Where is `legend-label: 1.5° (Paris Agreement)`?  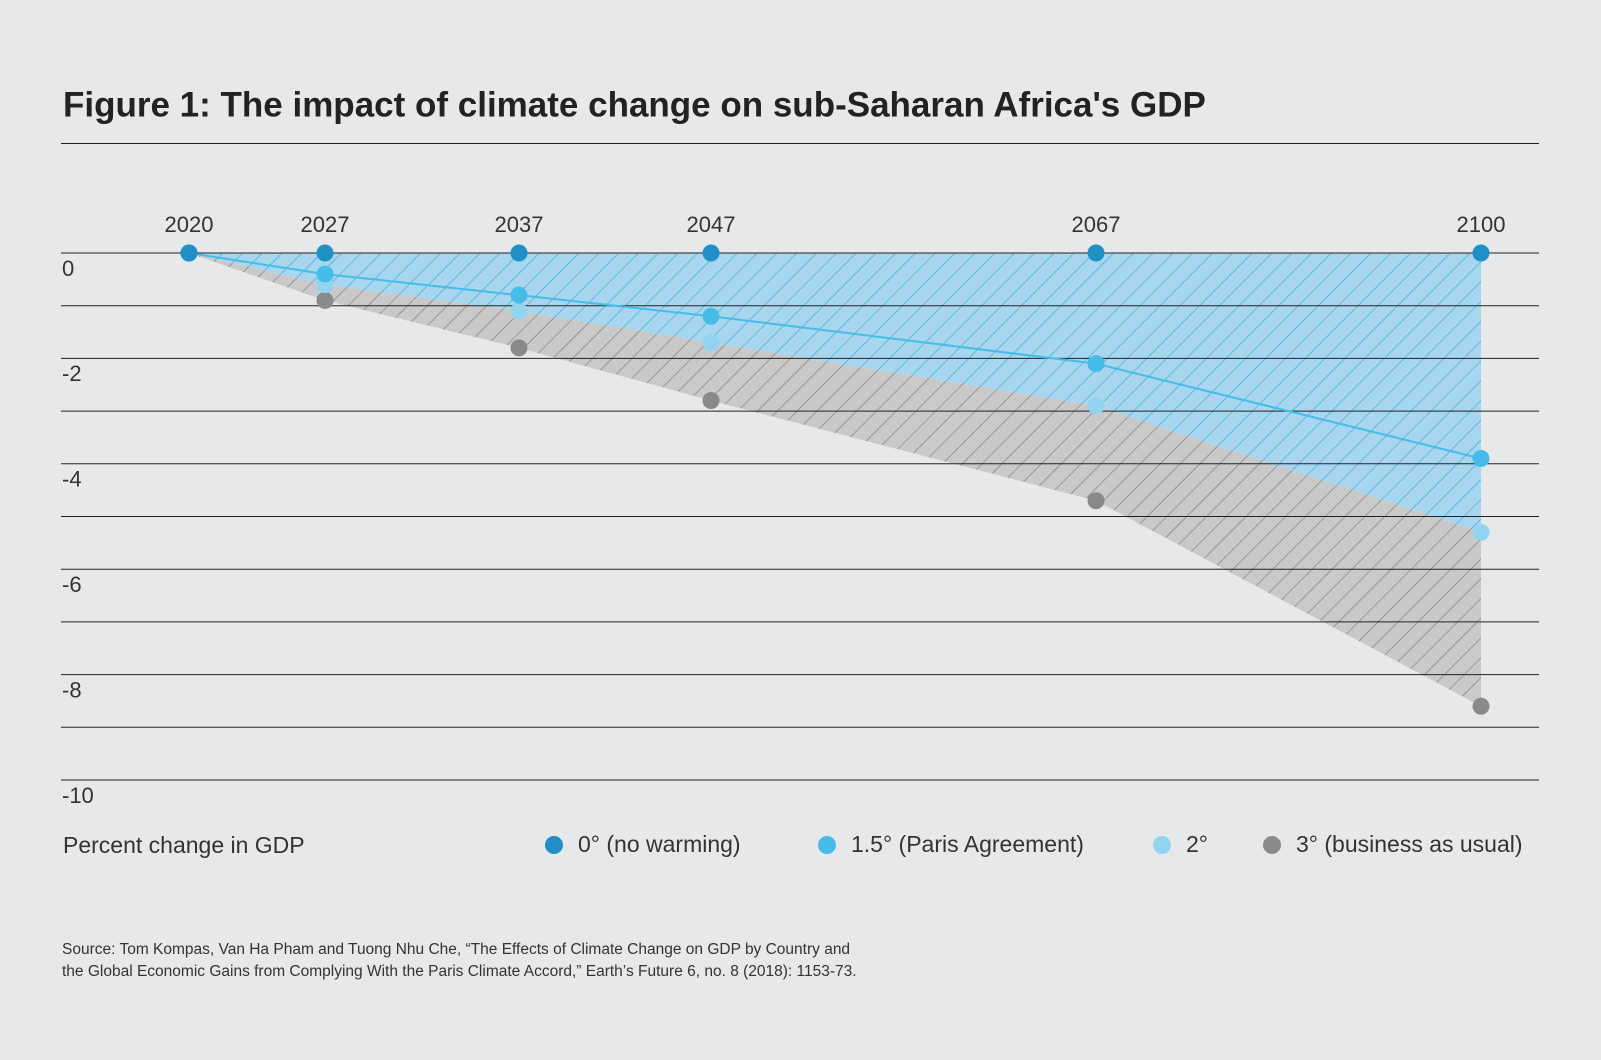 legend-label: 1.5° (Paris Agreement) is located at coordinates (967, 844).